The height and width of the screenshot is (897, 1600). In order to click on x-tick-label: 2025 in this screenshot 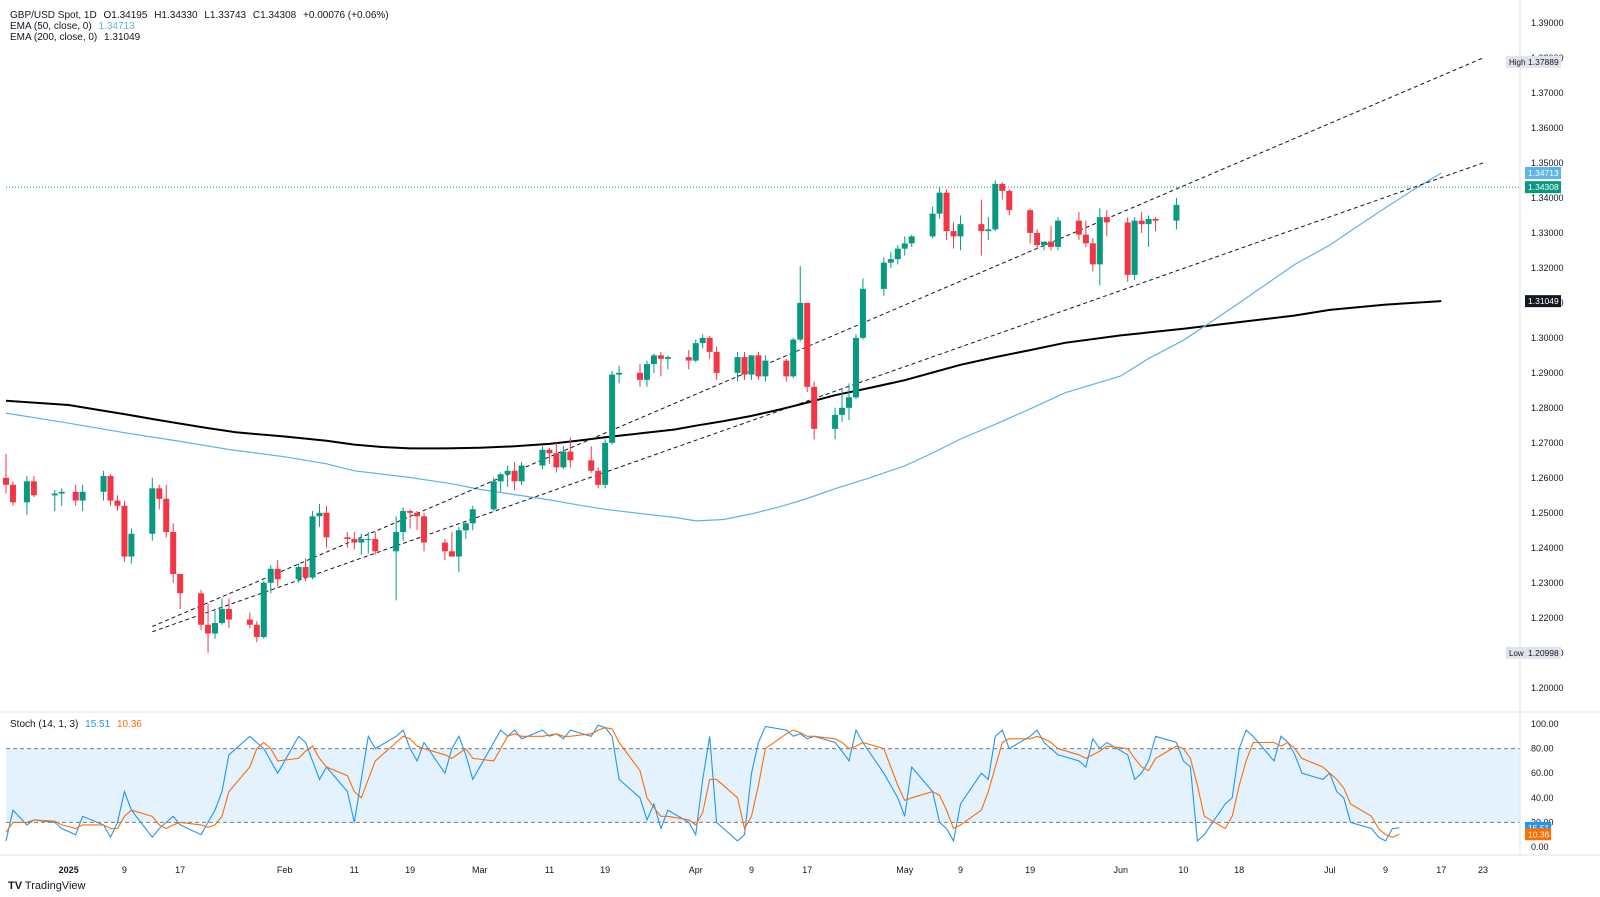, I will do `click(69, 870)`.